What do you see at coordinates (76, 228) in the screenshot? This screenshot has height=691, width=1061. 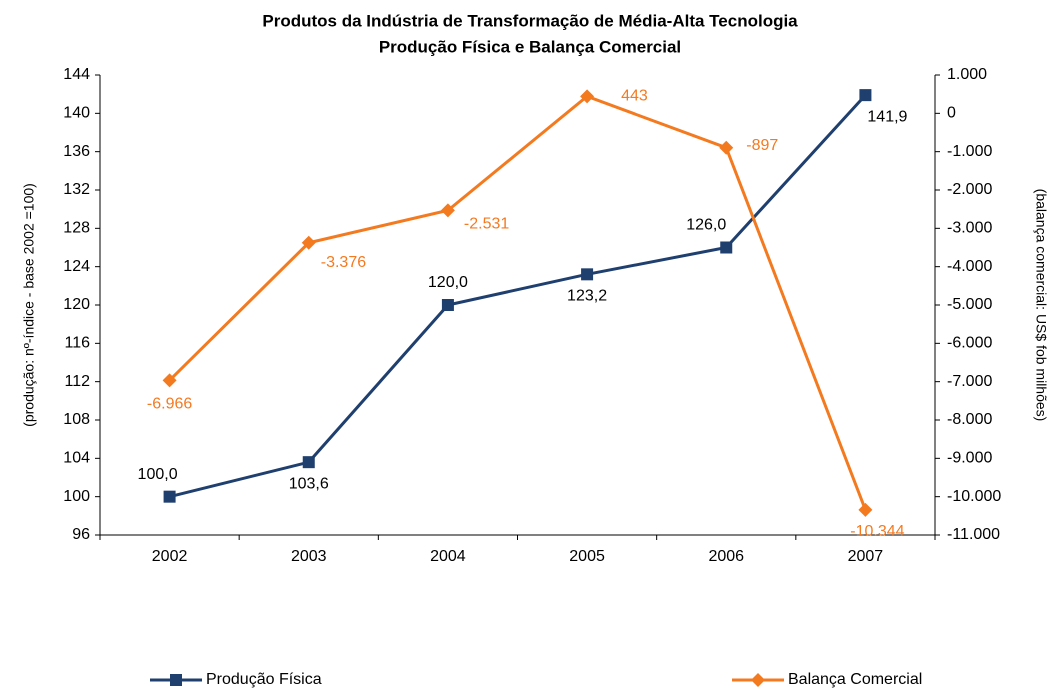 I see `y-tick-label: 128` at bounding box center [76, 228].